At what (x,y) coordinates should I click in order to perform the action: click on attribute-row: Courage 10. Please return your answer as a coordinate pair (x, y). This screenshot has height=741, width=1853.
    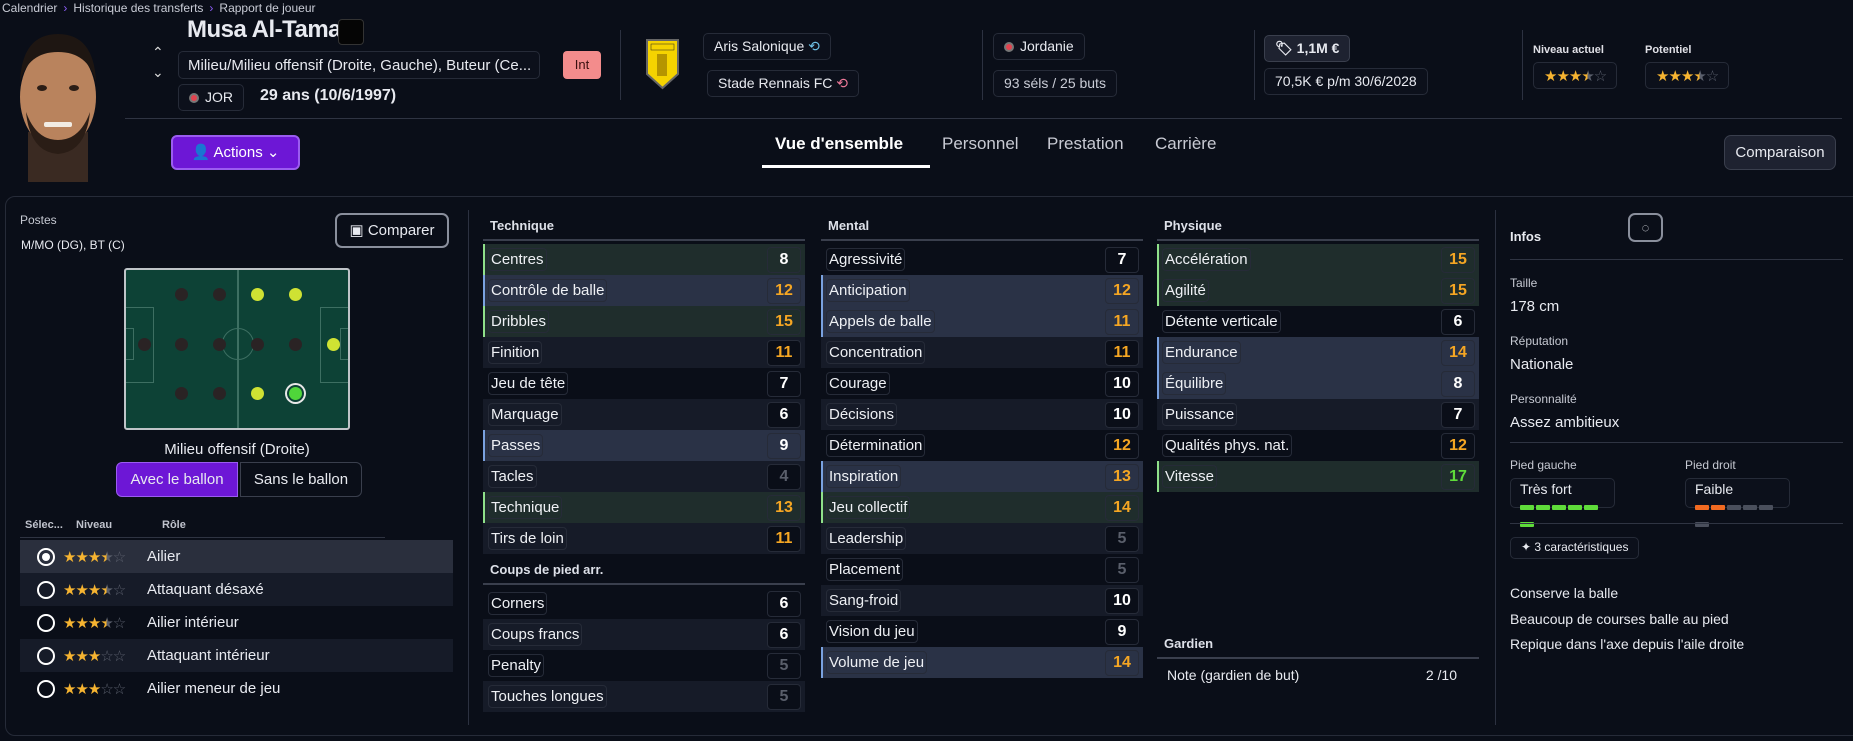
    Looking at the image, I should click on (982, 383).